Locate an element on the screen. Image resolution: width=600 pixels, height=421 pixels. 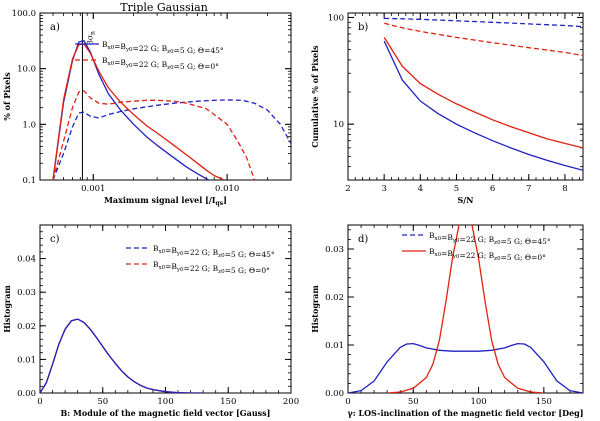
y-axis-label: % of Pixels is located at coordinates (7, 96).